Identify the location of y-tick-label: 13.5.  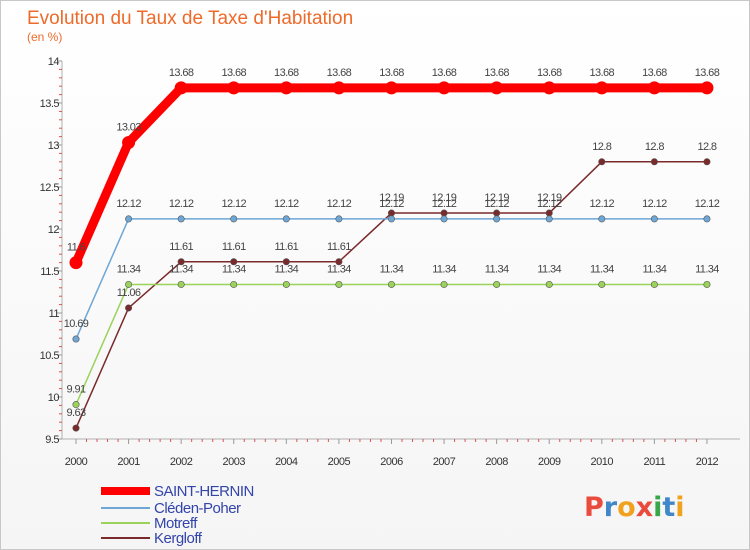
(50, 104).